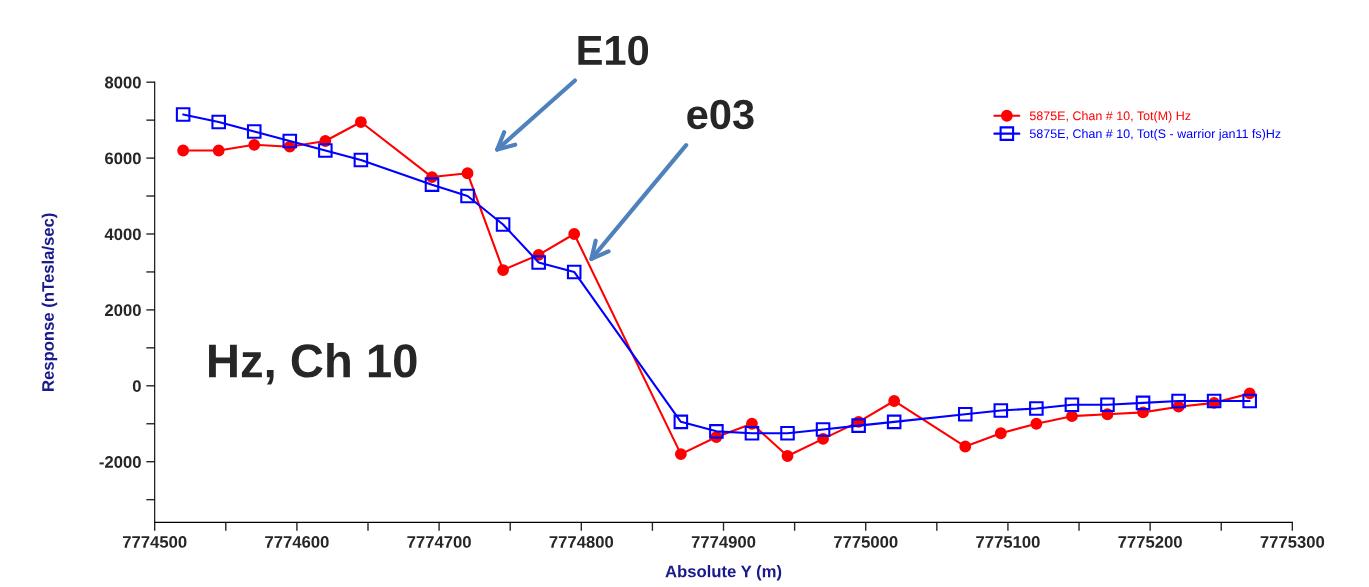 The width and height of the screenshot is (1369, 587). What do you see at coordinates (439, 542) in the screenshot?
I see `x-tick-label: 7774700` at bounding box center [439, 542].